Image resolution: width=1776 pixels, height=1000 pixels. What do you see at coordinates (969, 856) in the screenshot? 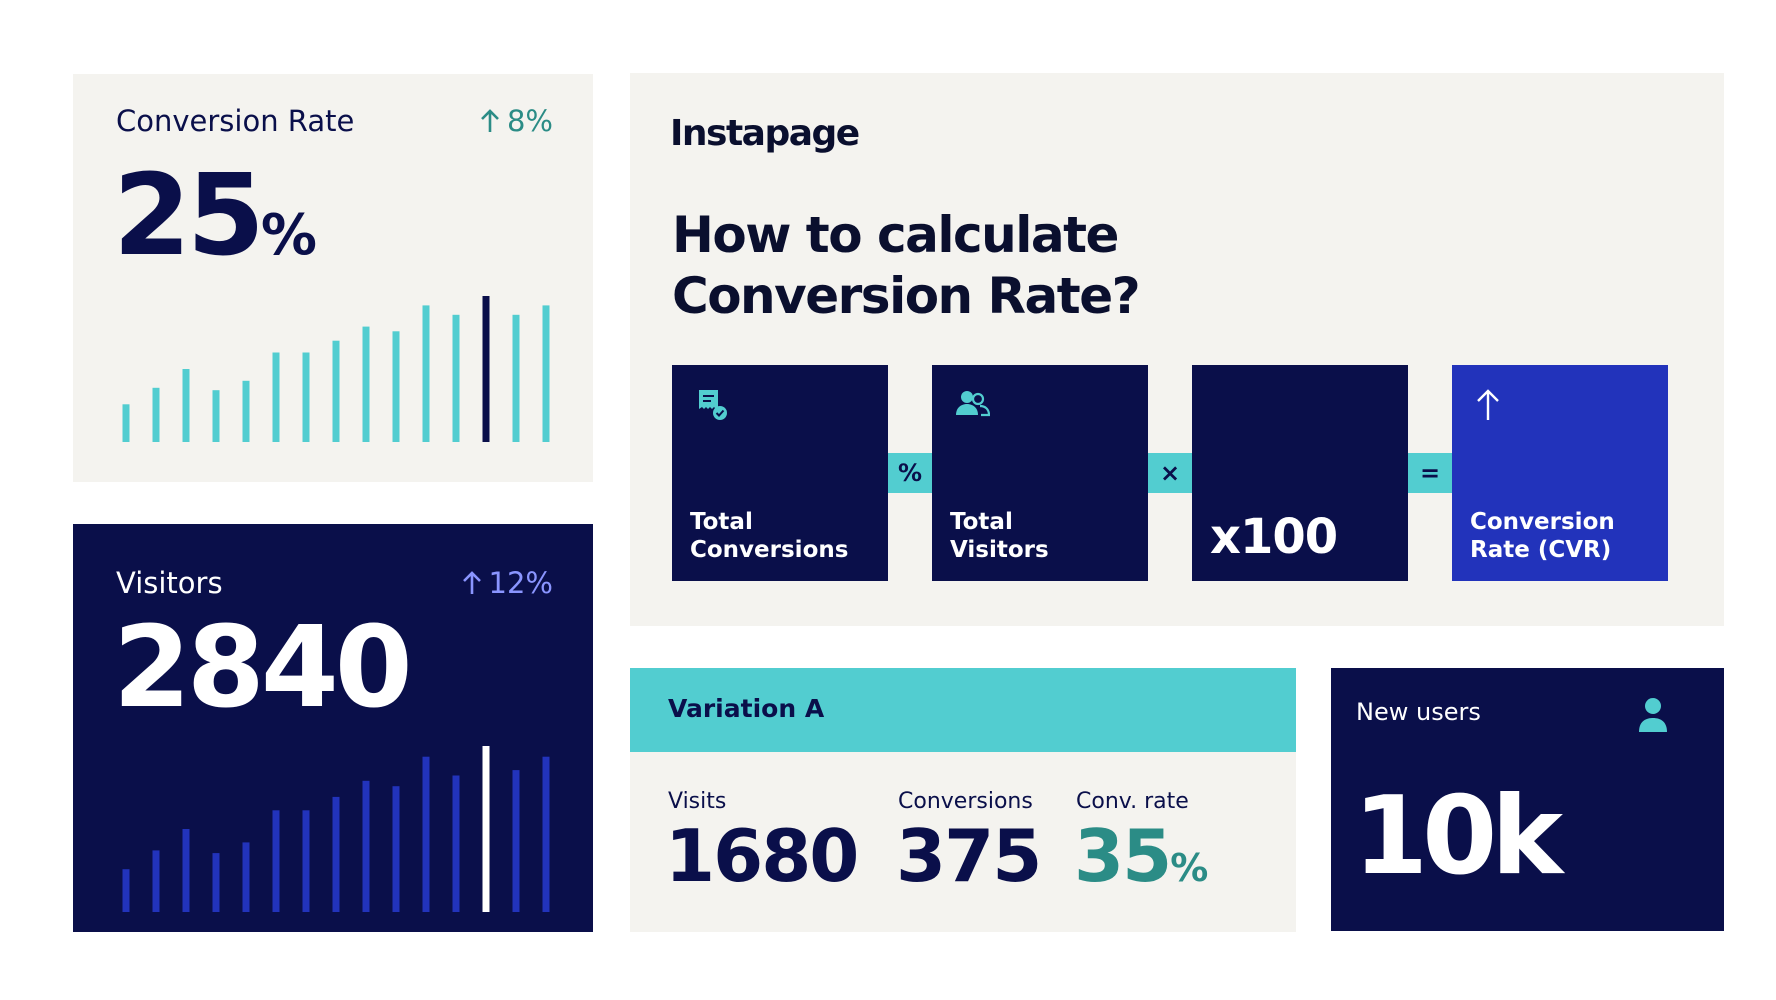
I see `conversions-value: 375` at bounding box center [969, 856].